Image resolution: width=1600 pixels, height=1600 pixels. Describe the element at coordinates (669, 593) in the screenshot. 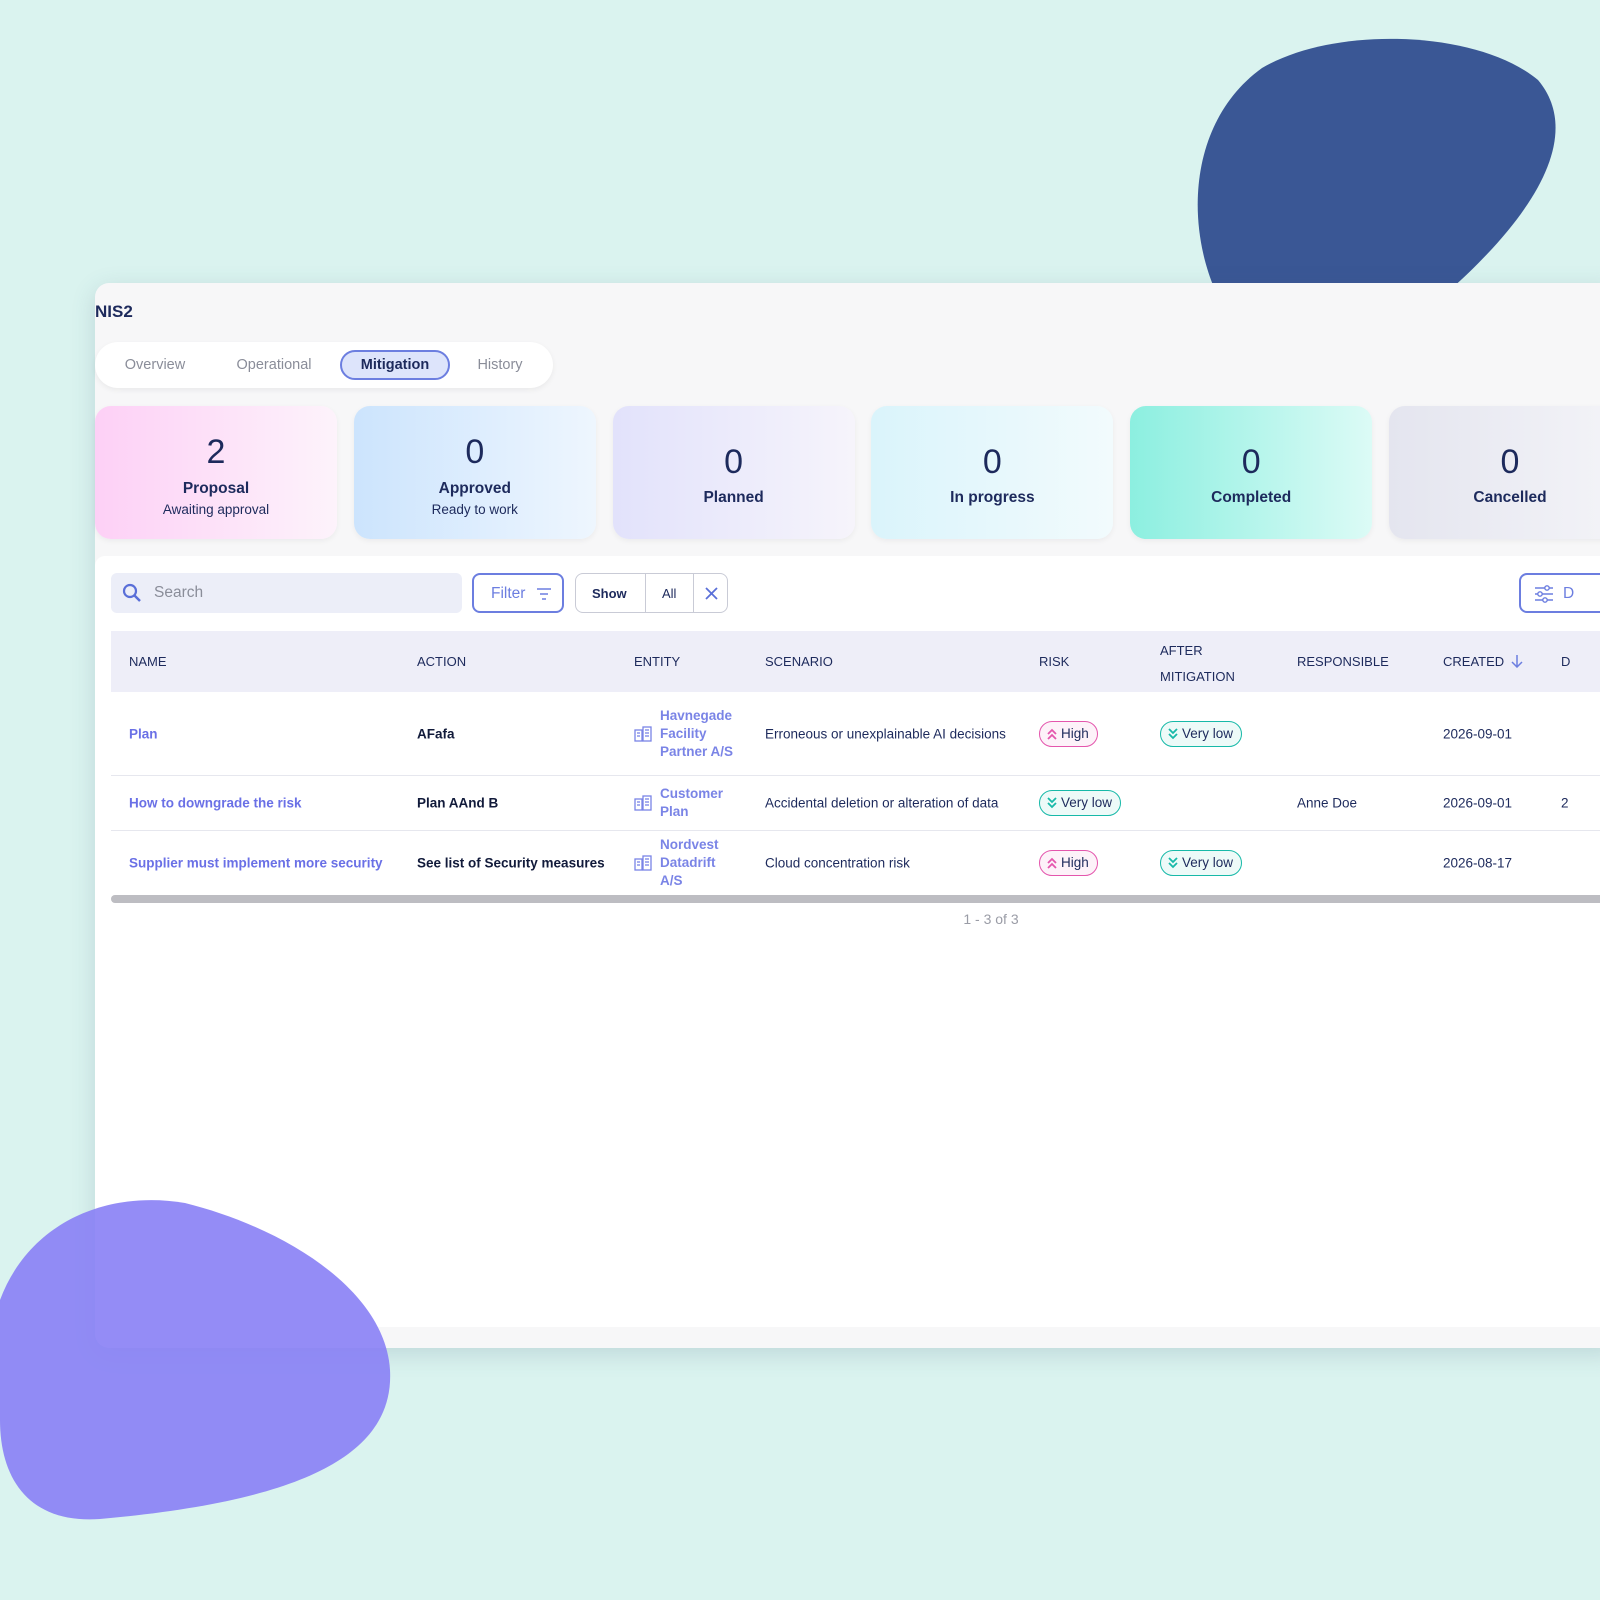

I see `show-value: All` at that location.